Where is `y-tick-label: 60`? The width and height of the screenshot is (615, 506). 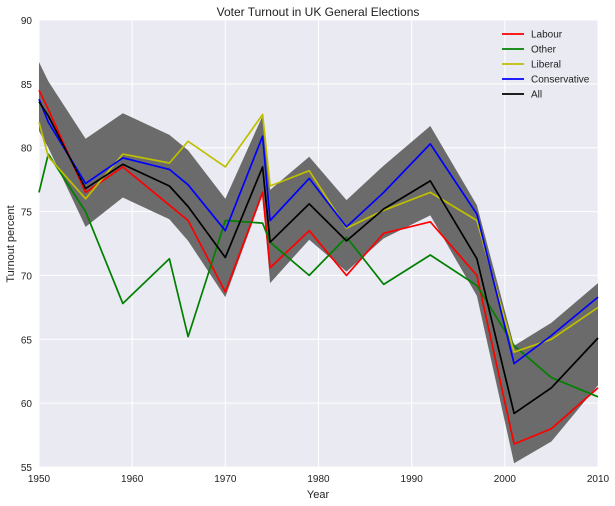 y-tick-label: 60 is located at coordinates (27, 404).